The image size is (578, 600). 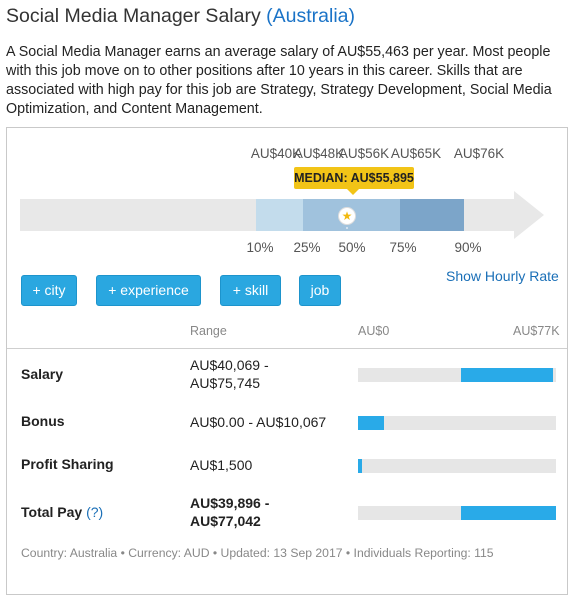 I want to click on page-title: Social Media Manager Salary (Australia), so click(x=180, y=16).